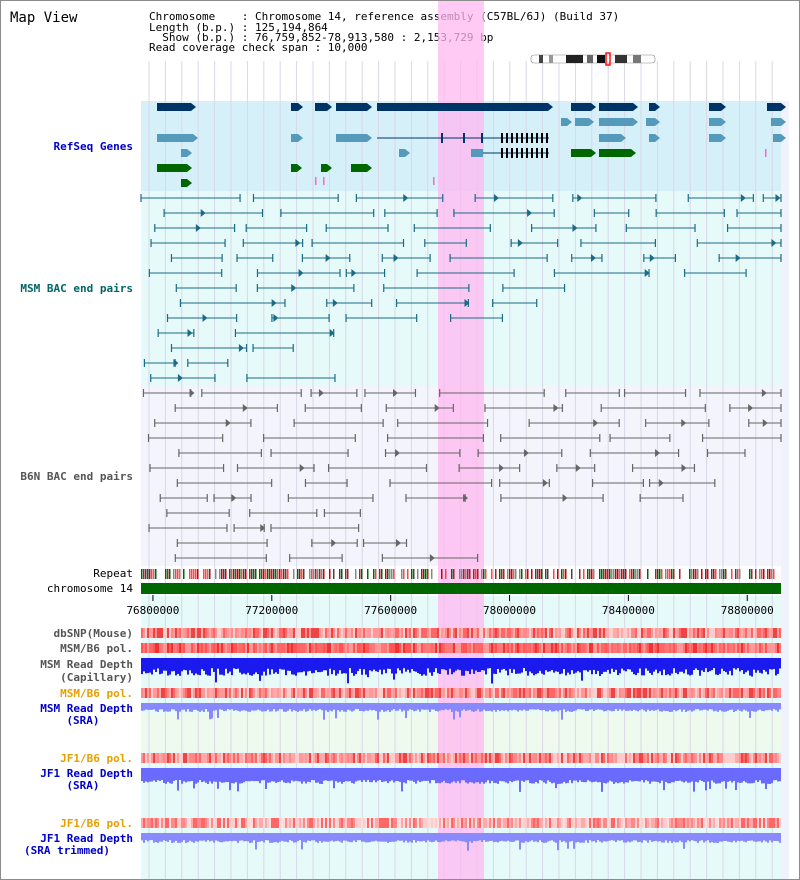  Describe the element at coordinates (93, 146) in the screenshot. I see `track-label-refseq-genes: RefSeq Genes` at that location.